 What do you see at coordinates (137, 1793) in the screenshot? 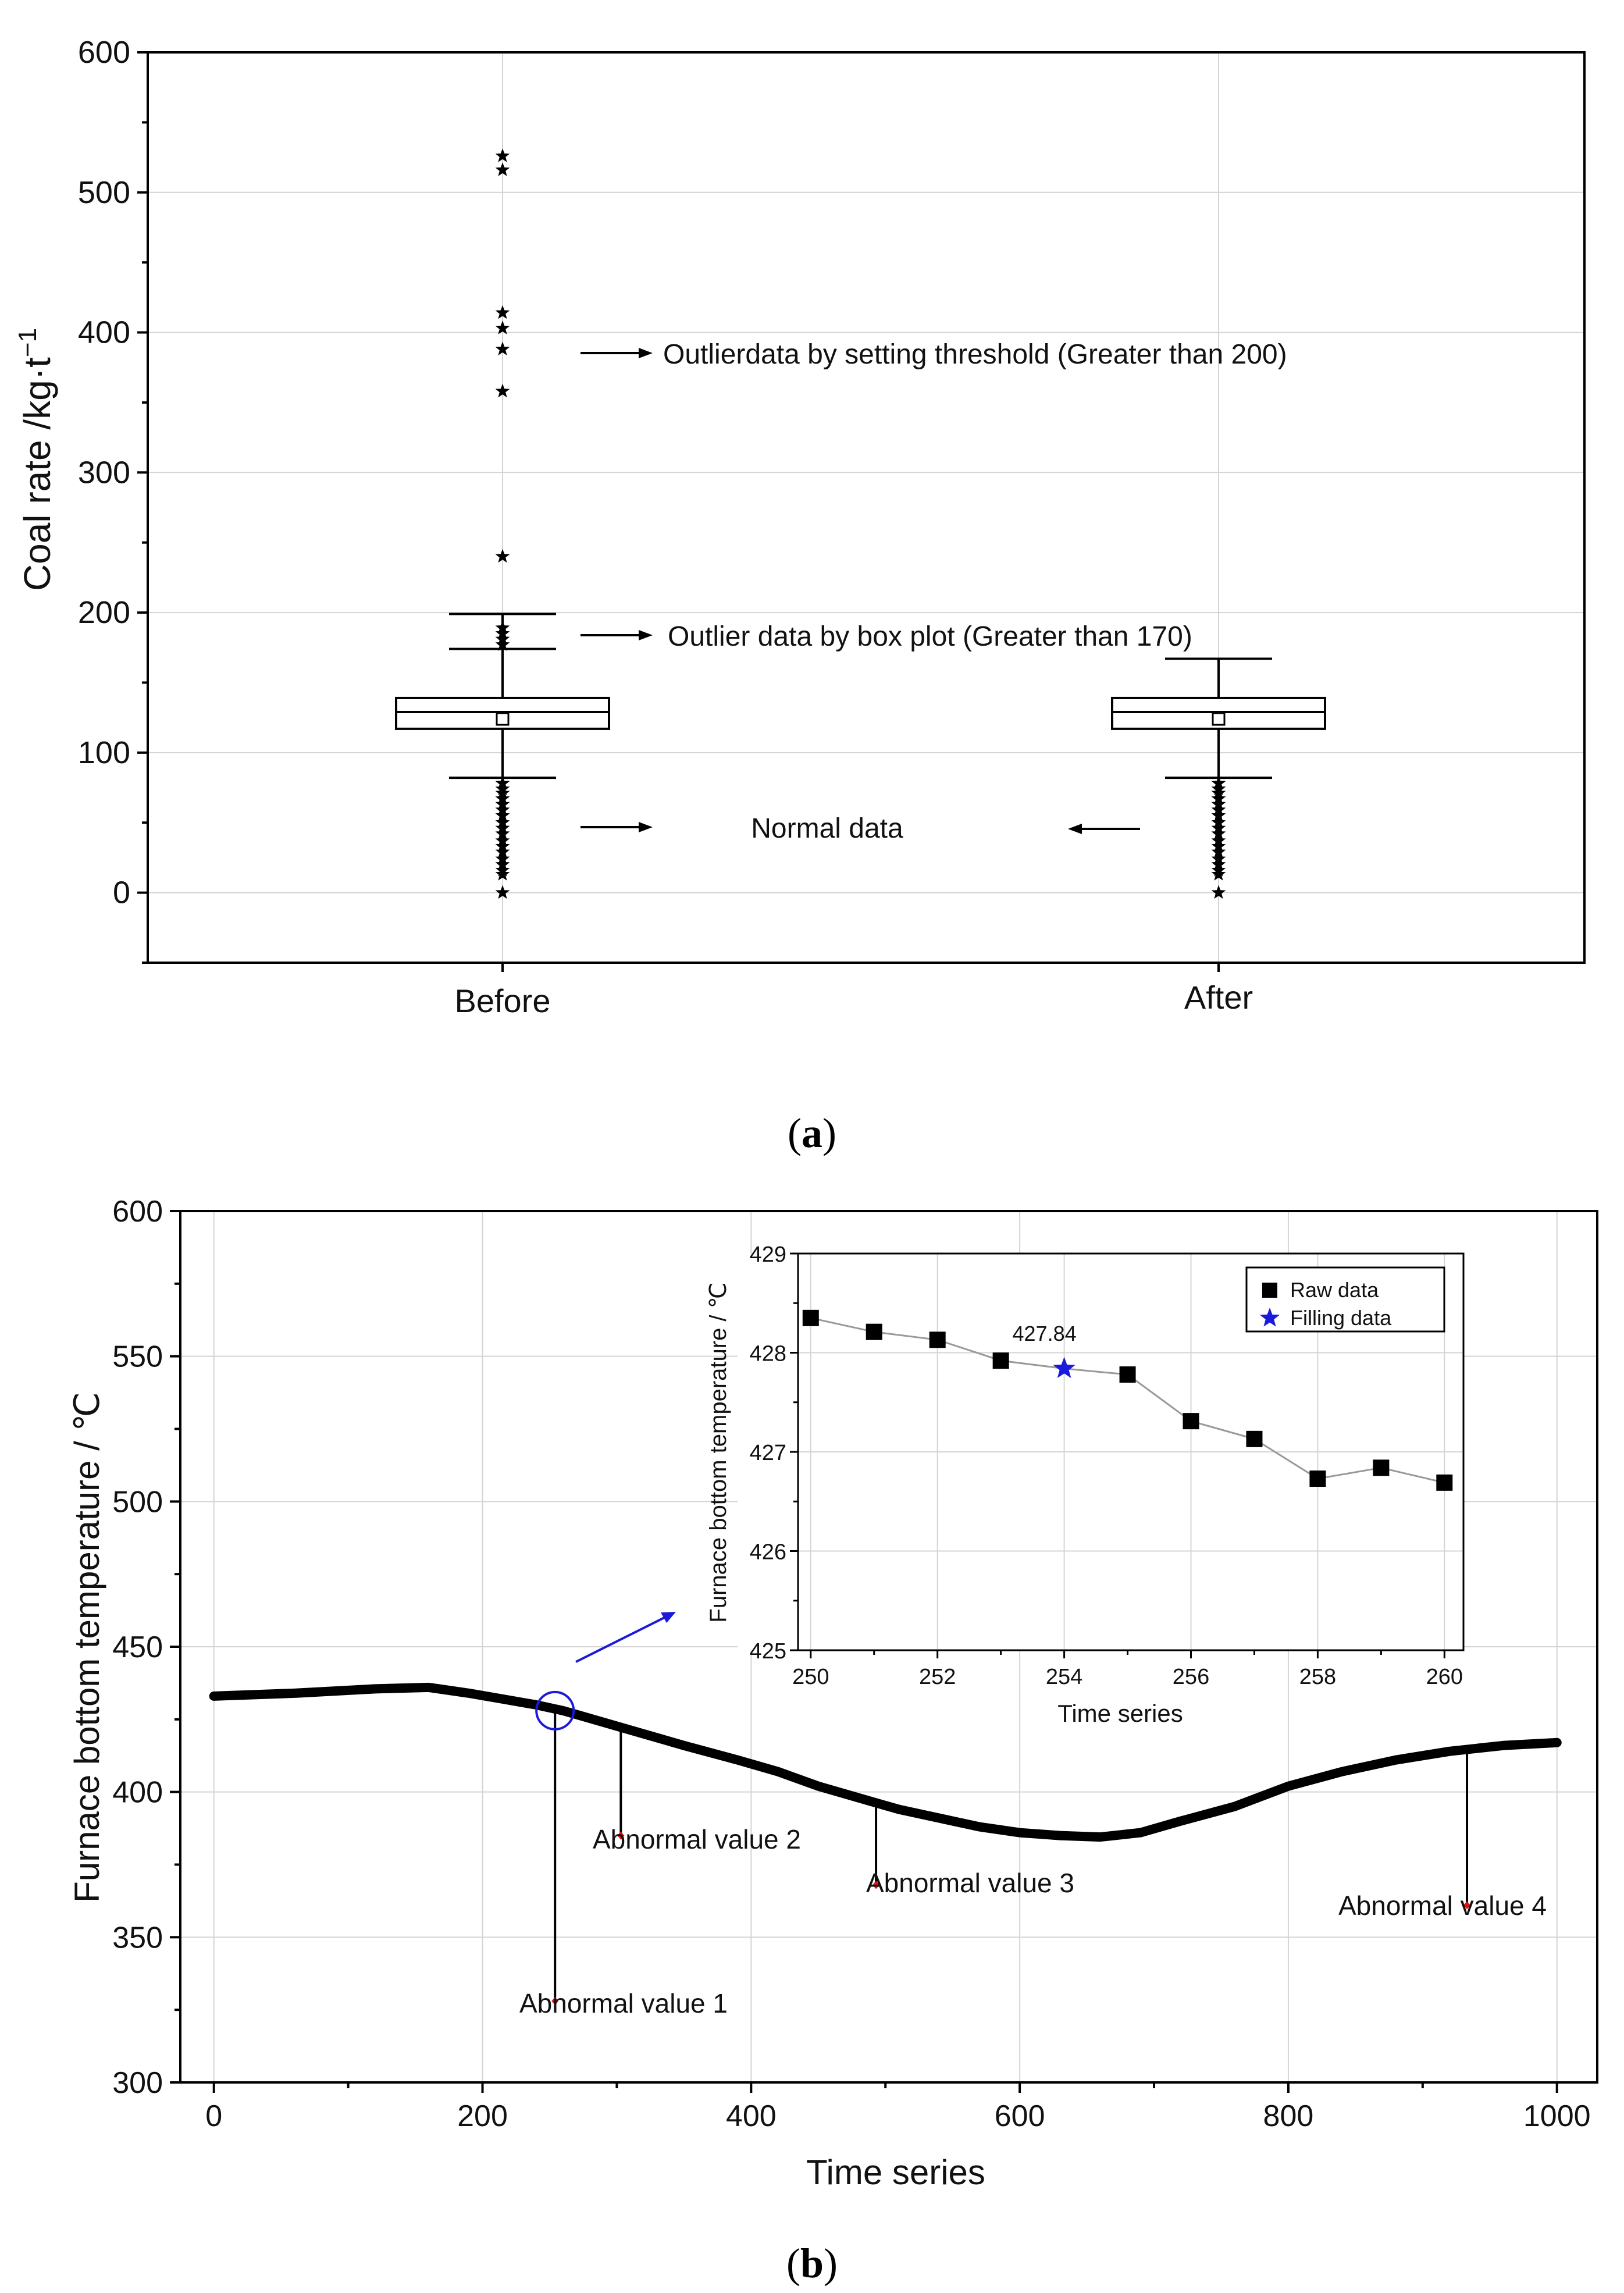
I see `y-tick-label-400: 400` at bounding box center [137, 1793].